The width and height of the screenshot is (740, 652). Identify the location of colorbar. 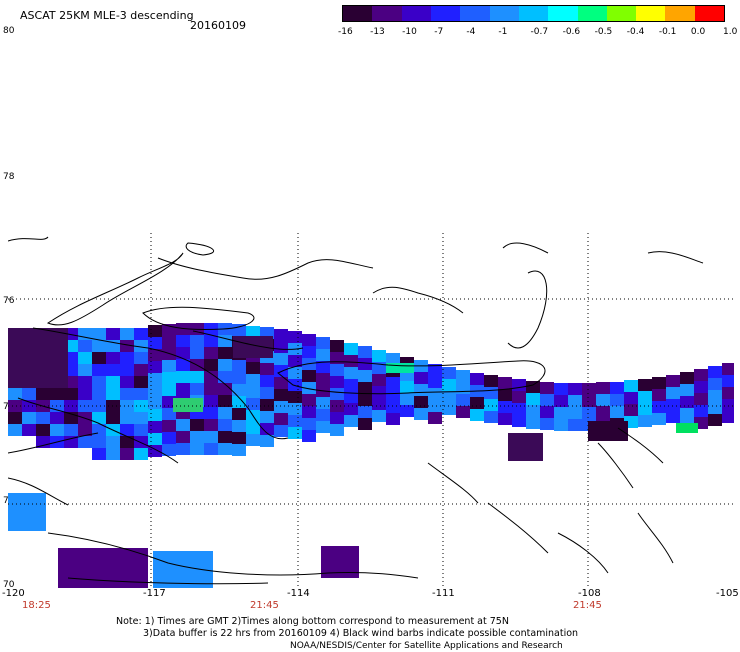
(533, 13).